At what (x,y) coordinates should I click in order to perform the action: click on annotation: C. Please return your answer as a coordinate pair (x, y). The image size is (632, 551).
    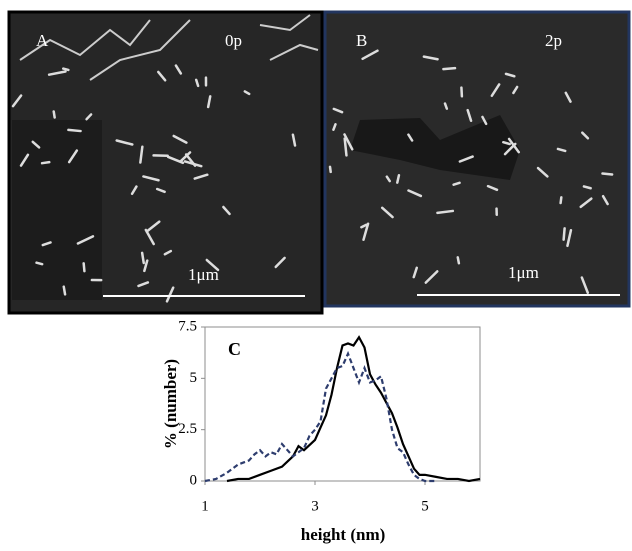
    Looking at the image, I should click on (234, 349).